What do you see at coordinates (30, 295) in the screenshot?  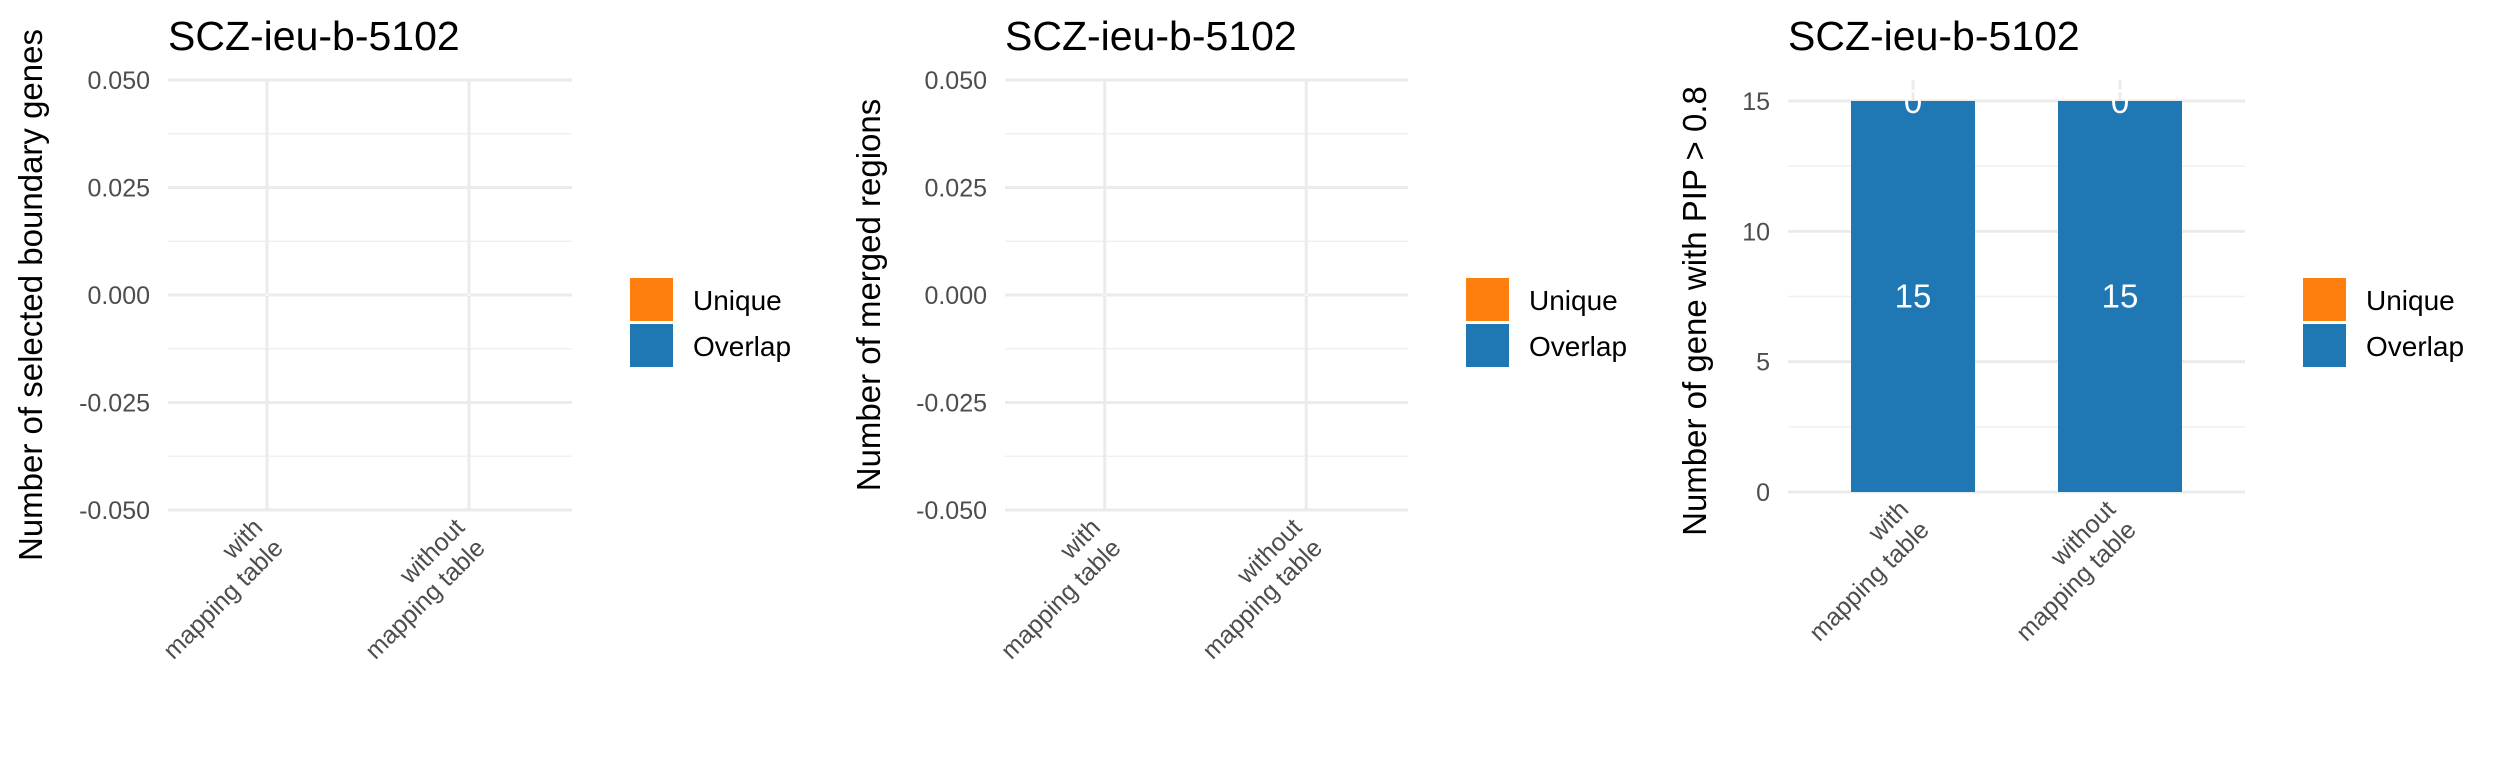 I see `y-axis-label: Number of selected boundary genes` at bounding box center [30, 295].